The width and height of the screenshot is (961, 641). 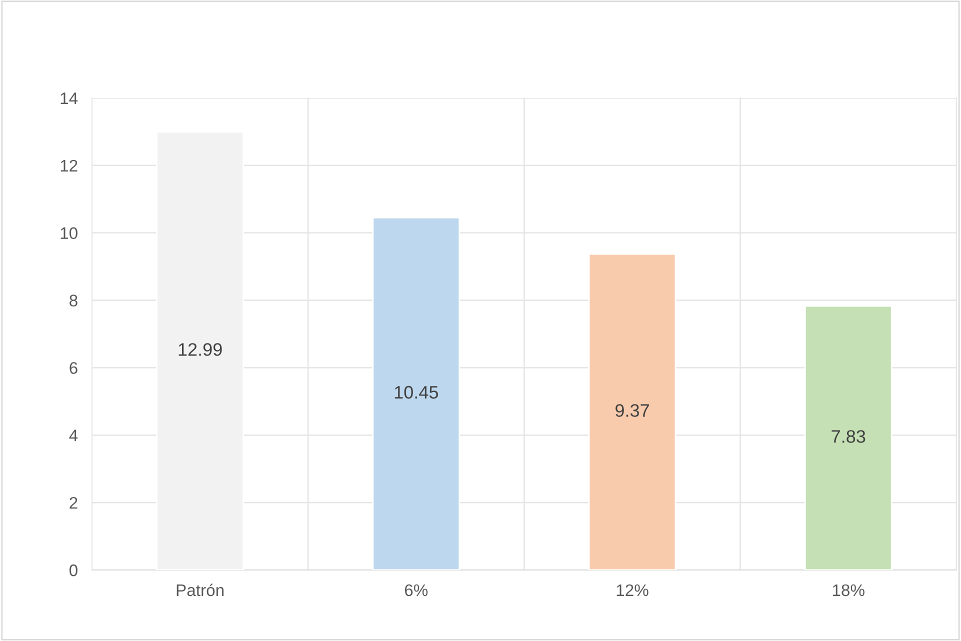 I want to click on y-tick-label: 8, so click(x=74, y=300).